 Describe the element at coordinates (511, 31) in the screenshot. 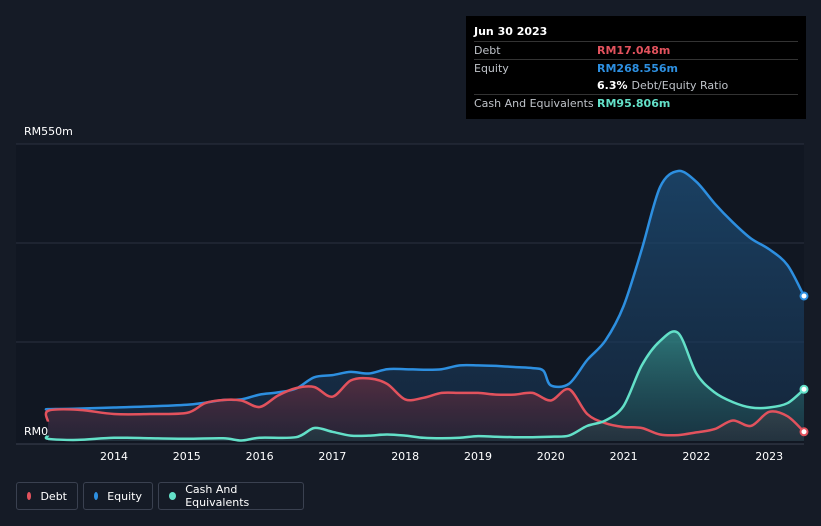

I see `tooltip-date: Jun 30 2023` at that location.